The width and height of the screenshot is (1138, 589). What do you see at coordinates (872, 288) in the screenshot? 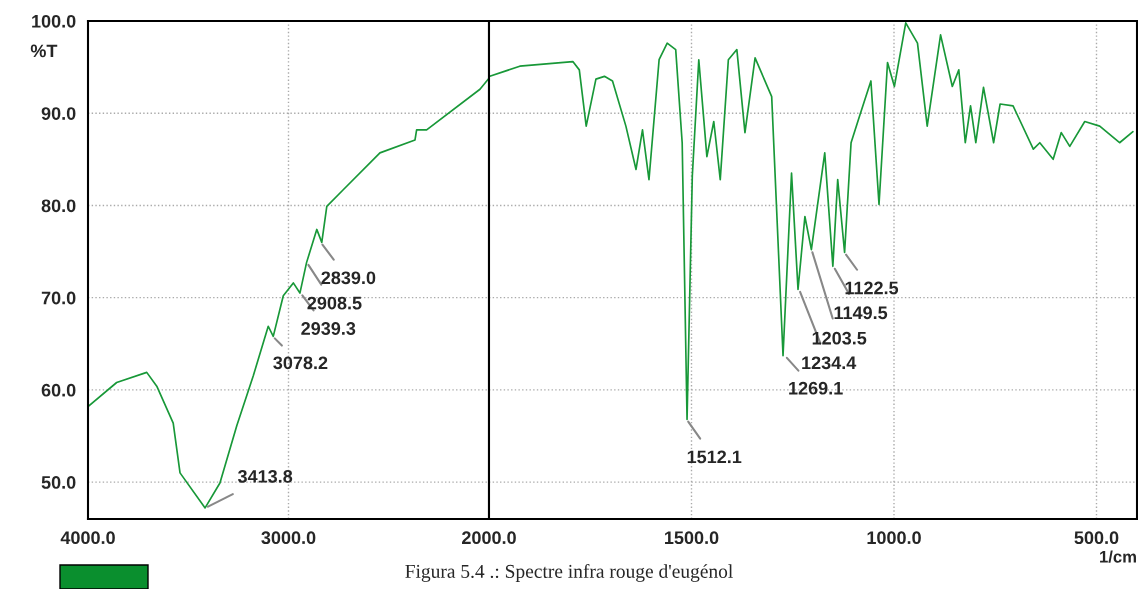
I see `annotation: 1122.5` at bounding box center [872, 288].